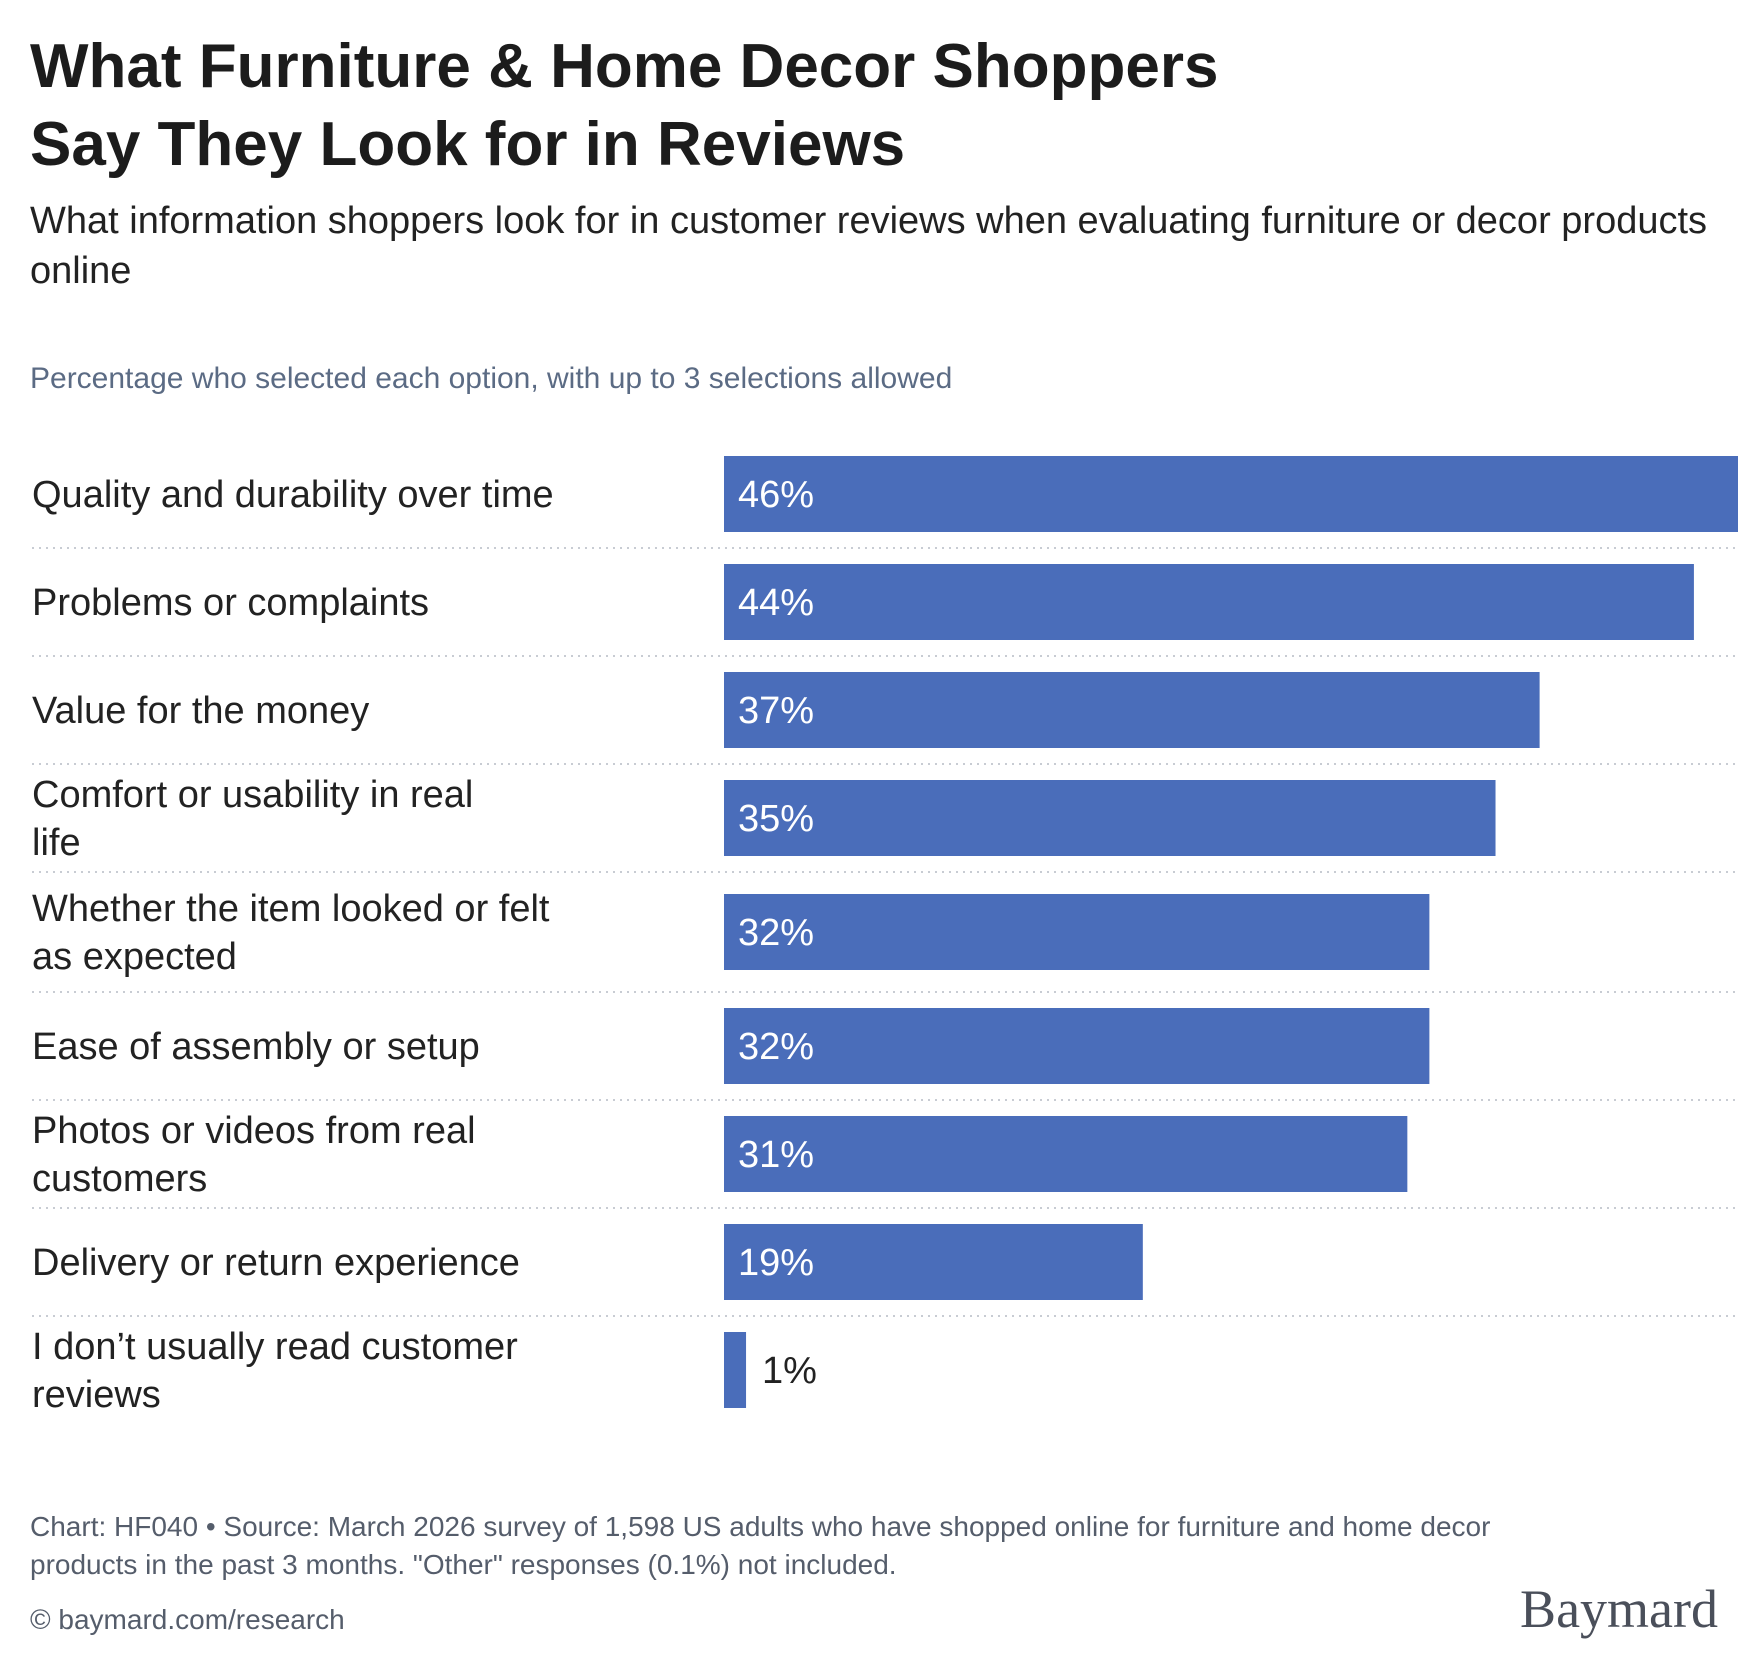 This screenshot has width=1760, height=1658. What do you see at coordinates (776, 933) in the screenshot?
I see `value-label-5: 32%` at bounding box center [776, 933].